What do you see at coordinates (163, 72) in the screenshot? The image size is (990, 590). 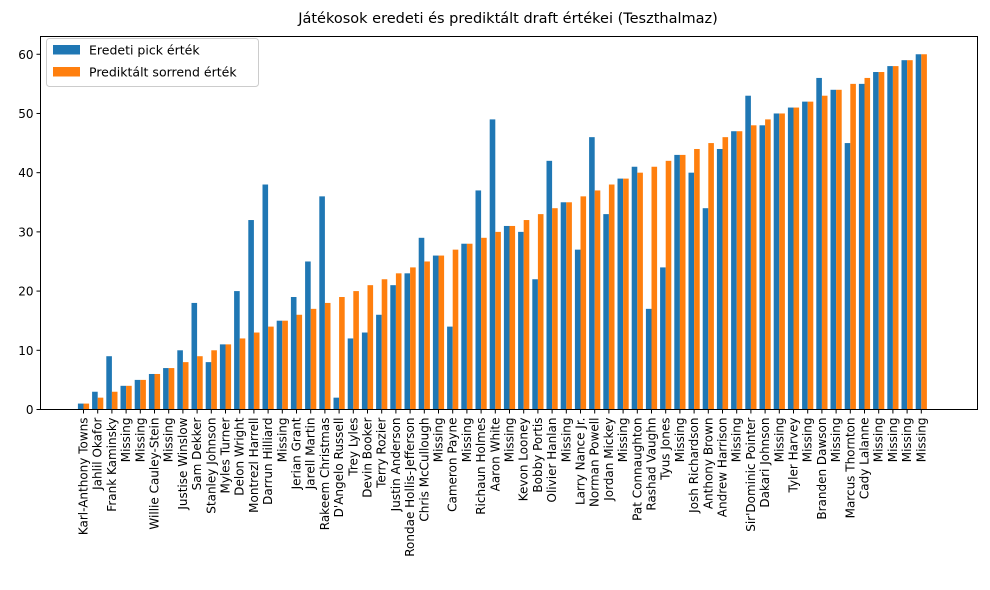 I see `legend-label: Prediktált sorrend érték` at bounding box center [163, 72].